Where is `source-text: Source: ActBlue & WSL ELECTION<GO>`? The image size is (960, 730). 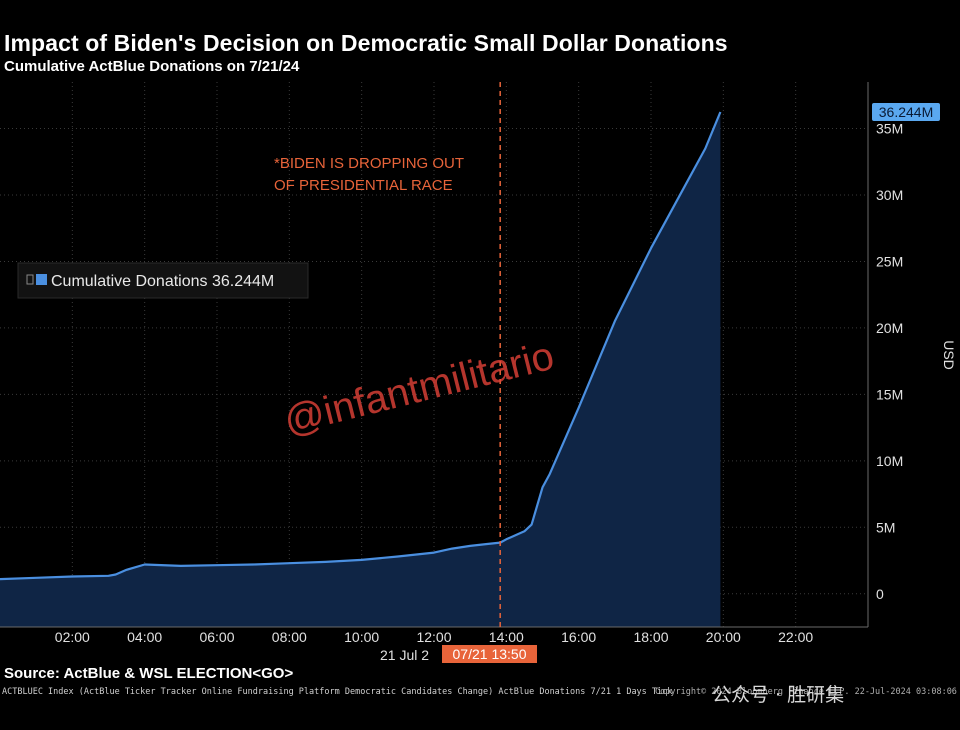
source-text: Source: ActBlue & WSL ELECTION<GO> is located at coordinates (149, 673).